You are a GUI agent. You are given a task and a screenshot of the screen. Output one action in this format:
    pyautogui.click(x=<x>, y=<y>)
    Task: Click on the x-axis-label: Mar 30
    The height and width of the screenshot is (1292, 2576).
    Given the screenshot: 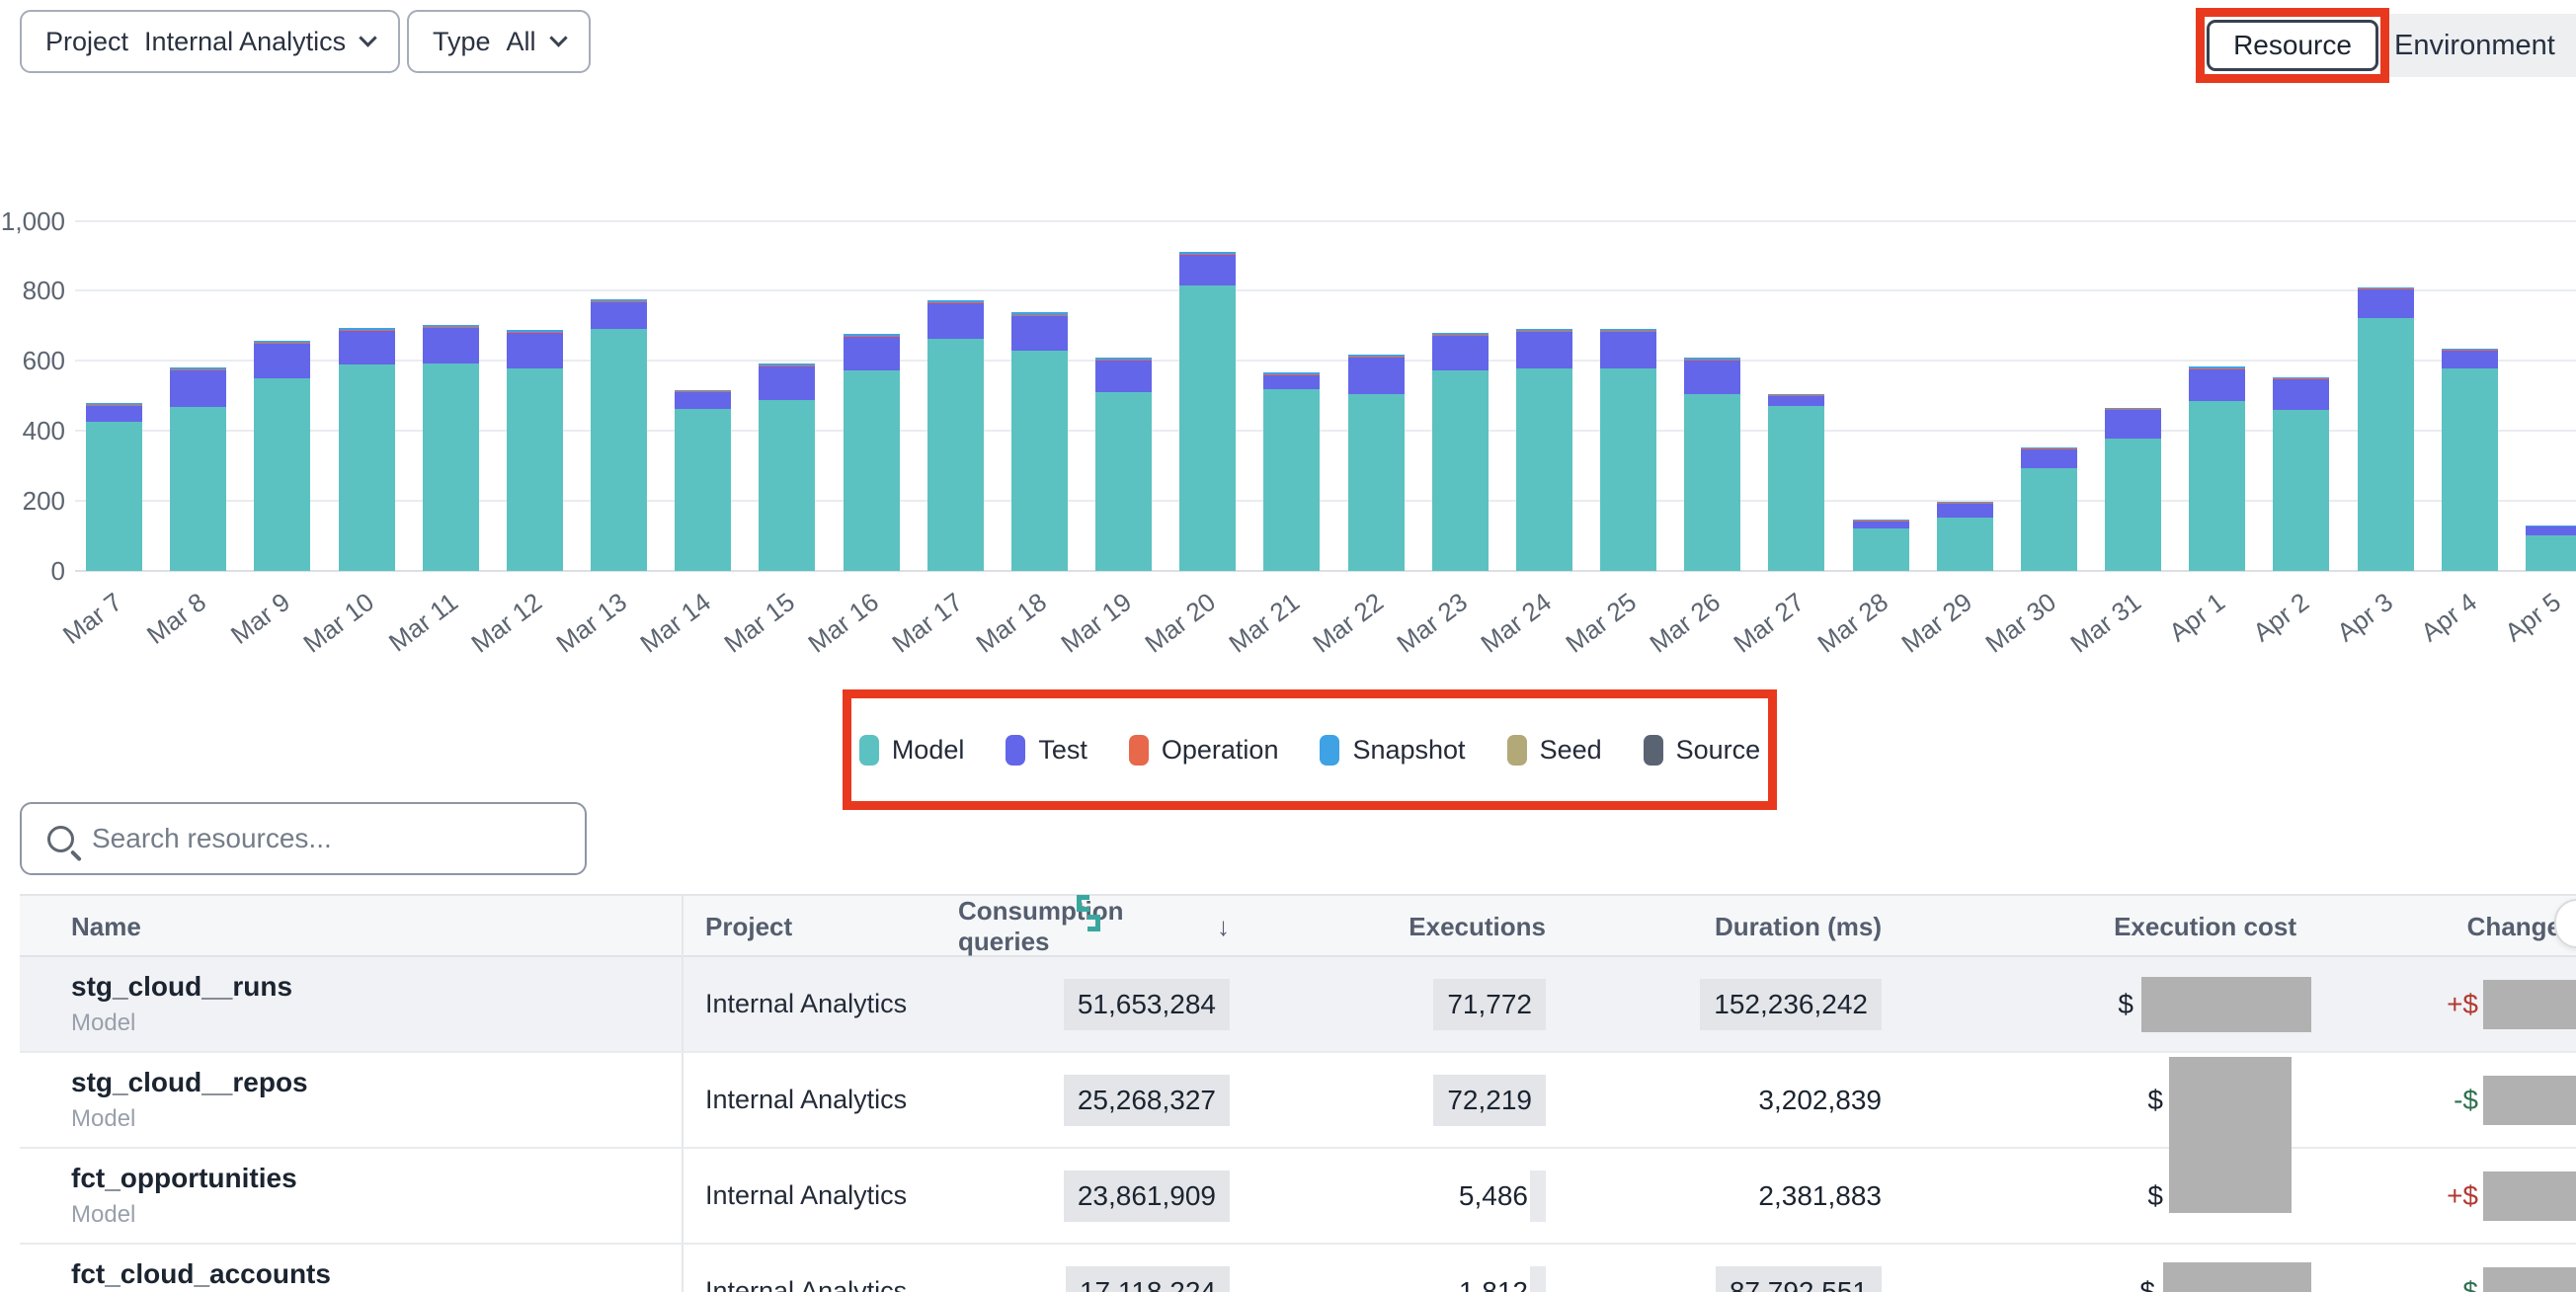 What is the action you would take?
    pyautogui.click(x=2020, y=623)
    